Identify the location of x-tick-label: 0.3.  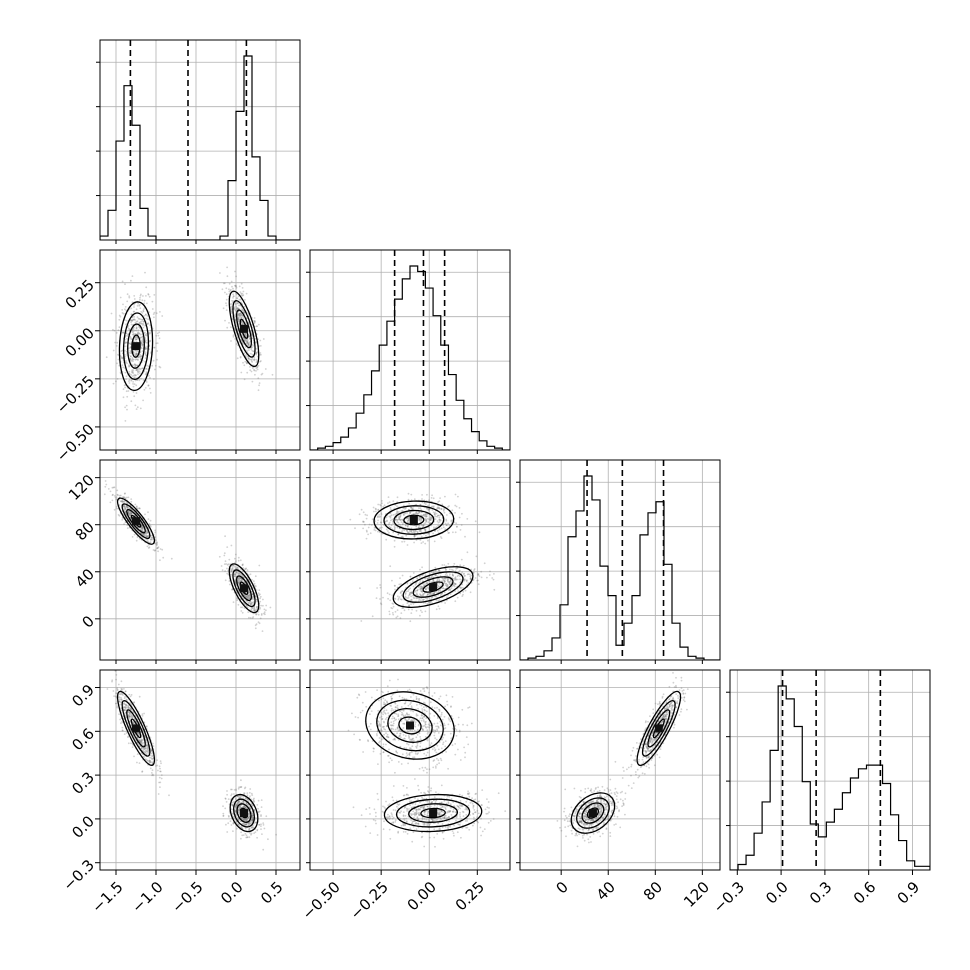
(821, 893).